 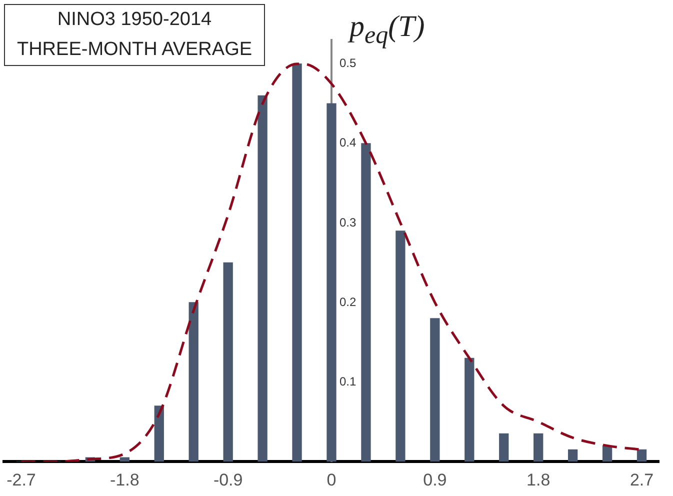 I want to click on x-tick-label: 0.9, so click(x=435, y=480).